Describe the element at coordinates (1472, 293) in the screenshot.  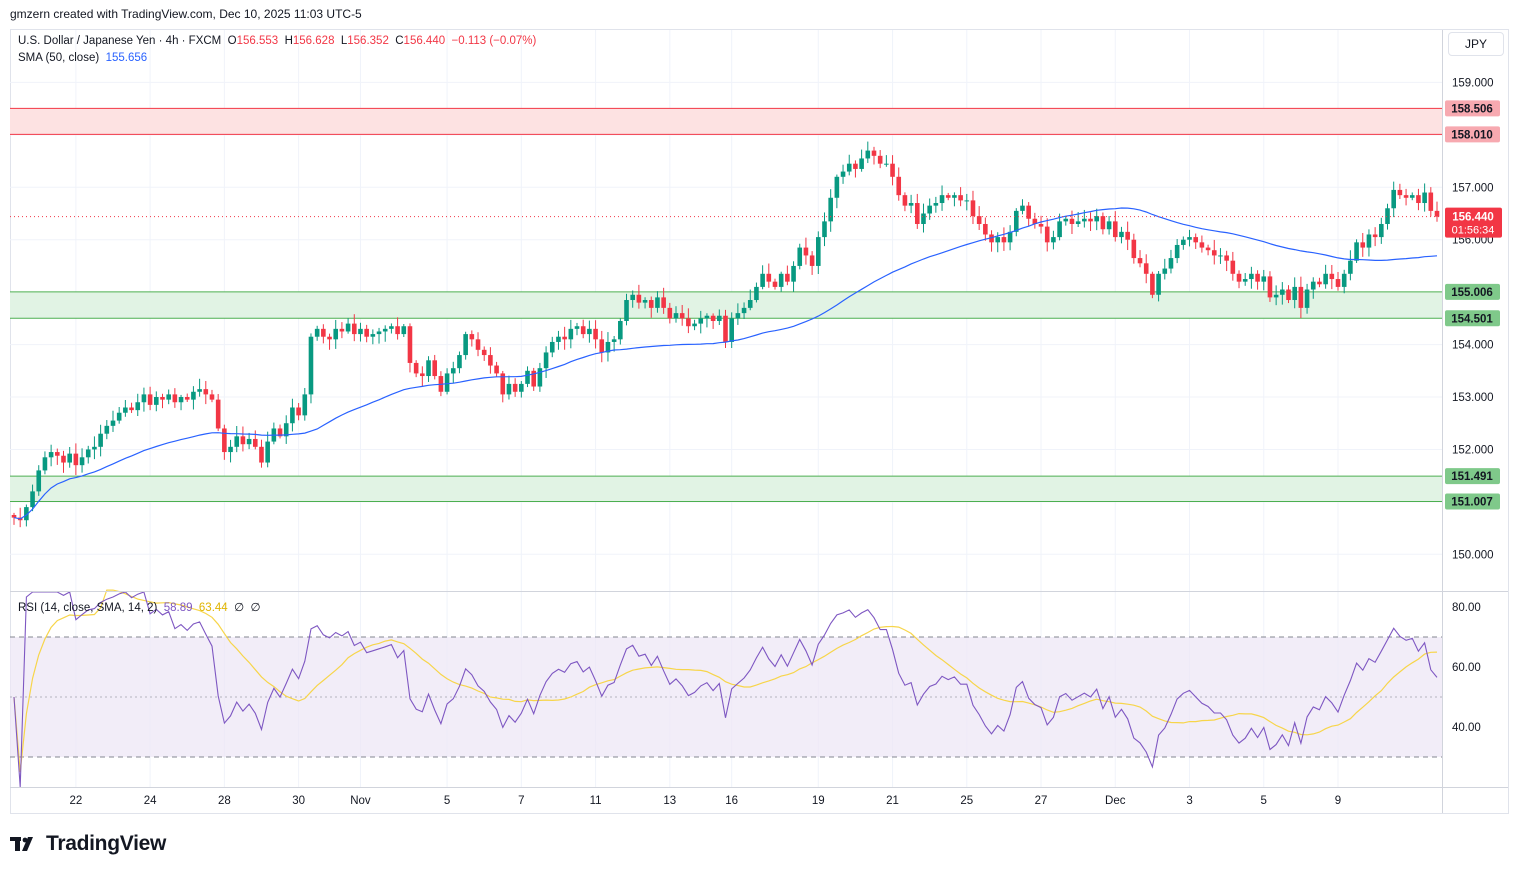
I see `zone-price-label: 155.006` at that location.